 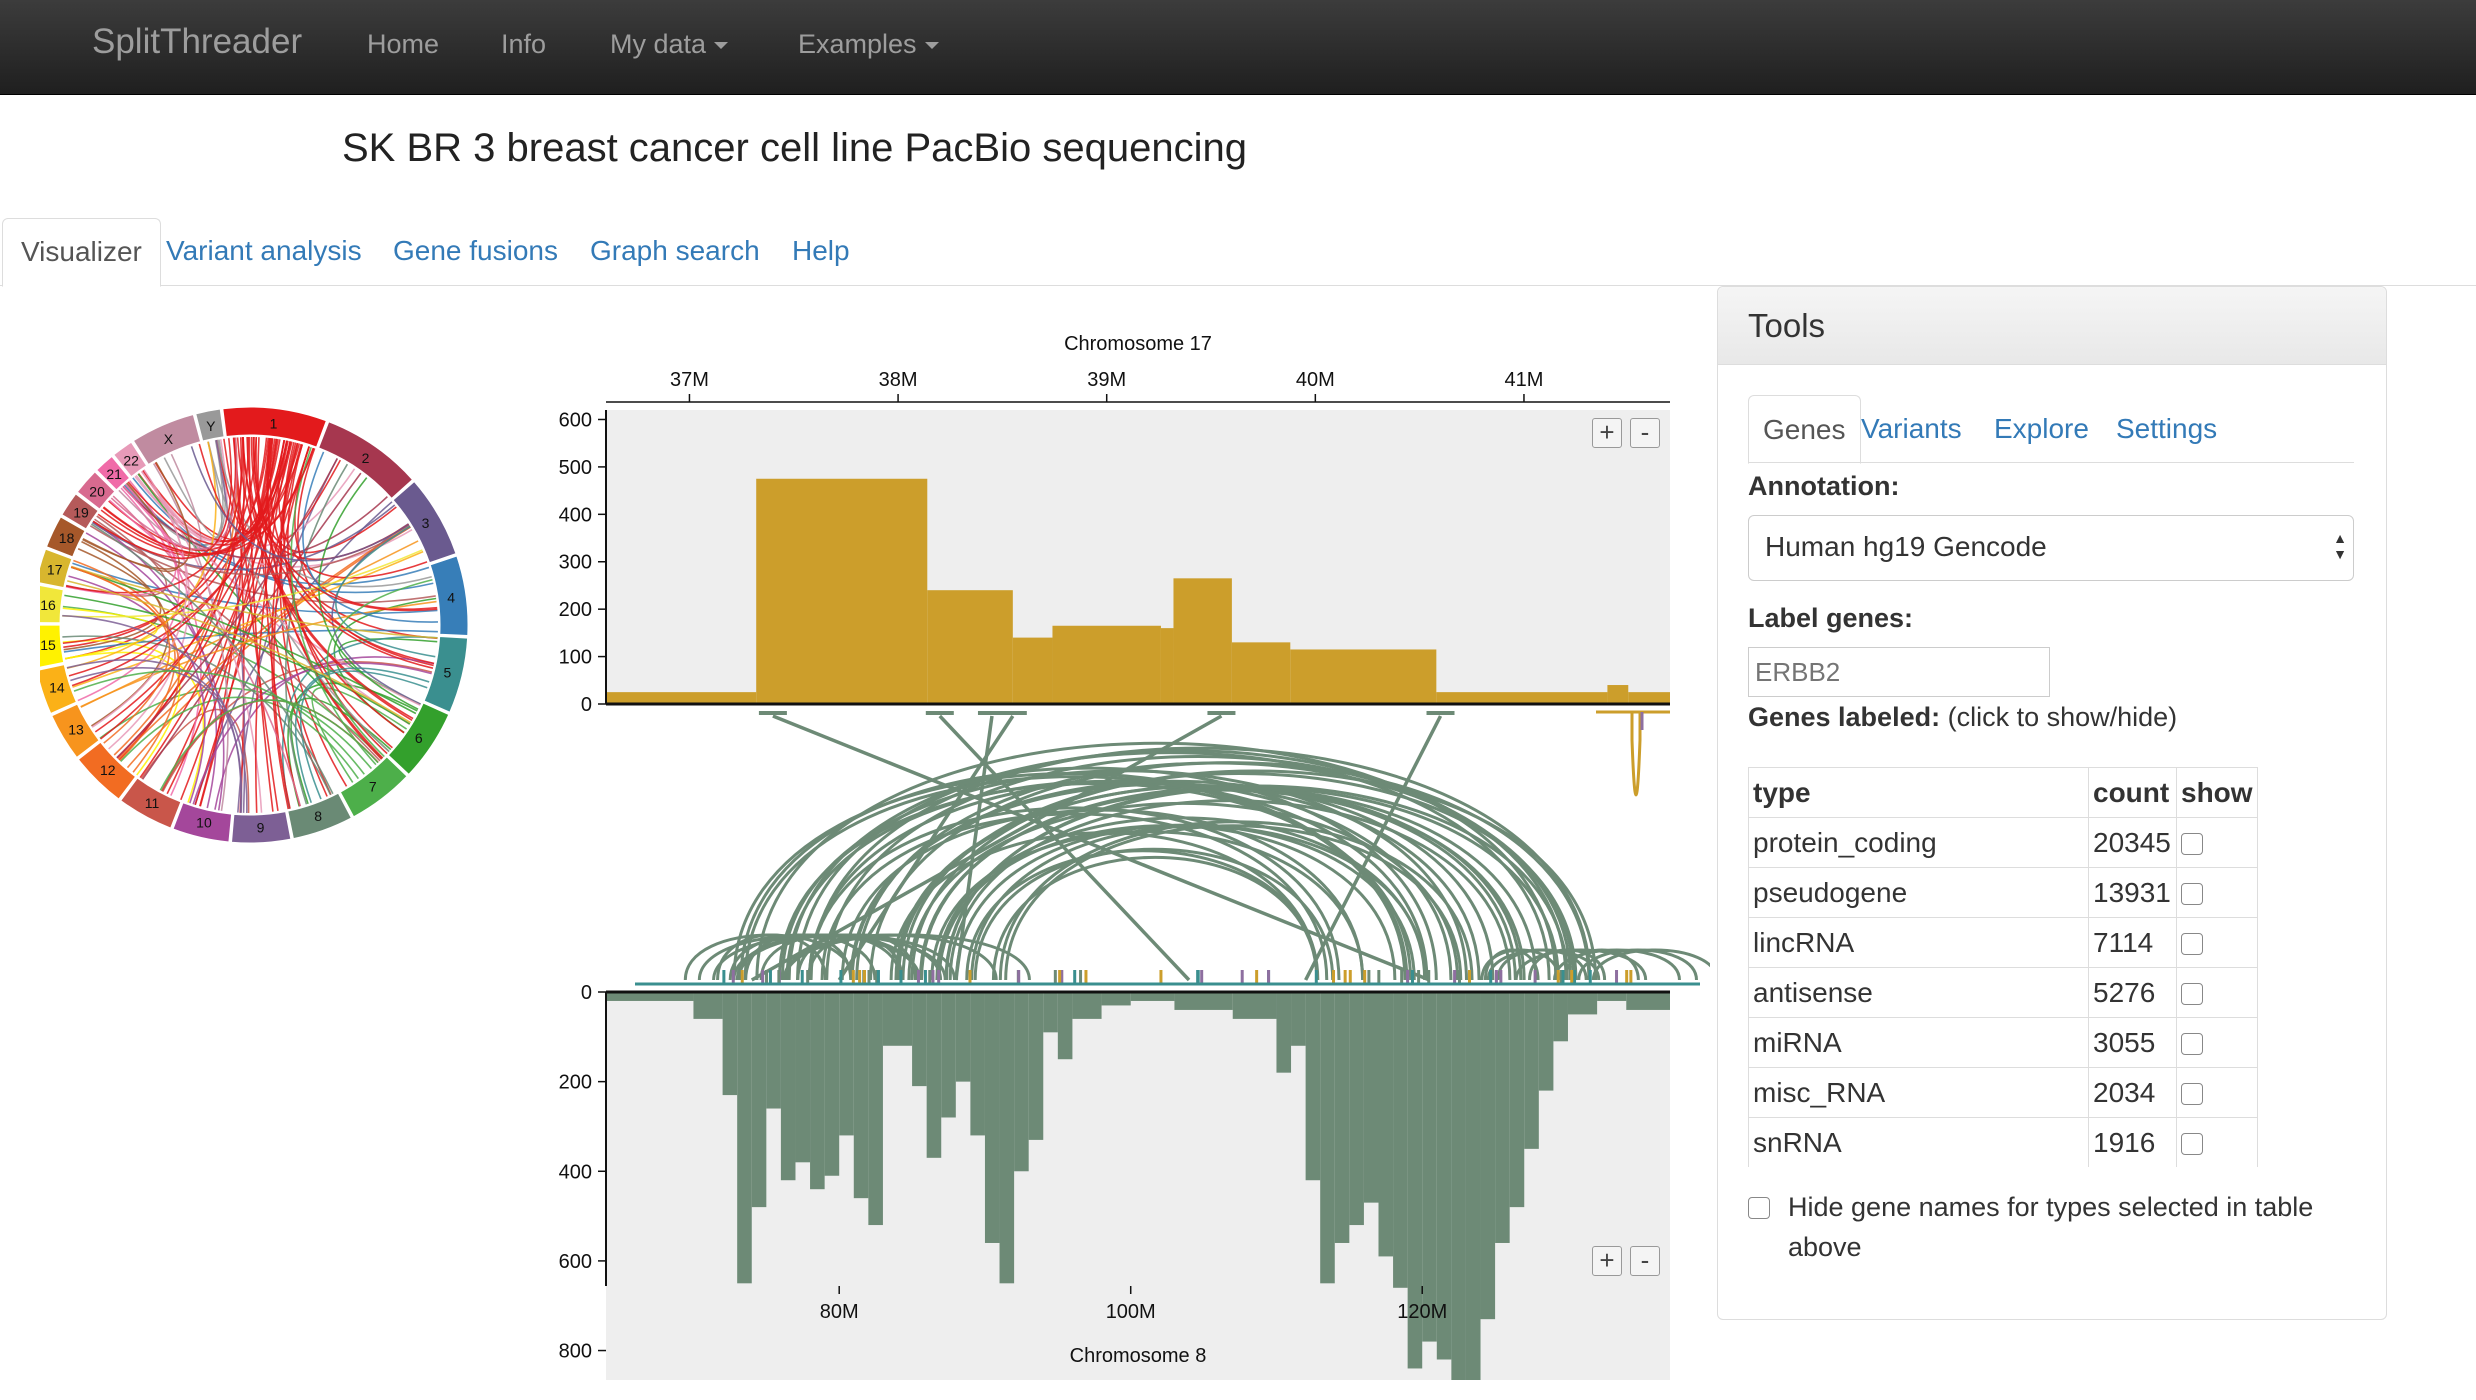 What do you see at coordinates (1315, 380) in the screenshot?
I see `x-tick-label: 40M` at bounding box center [1315, 380].